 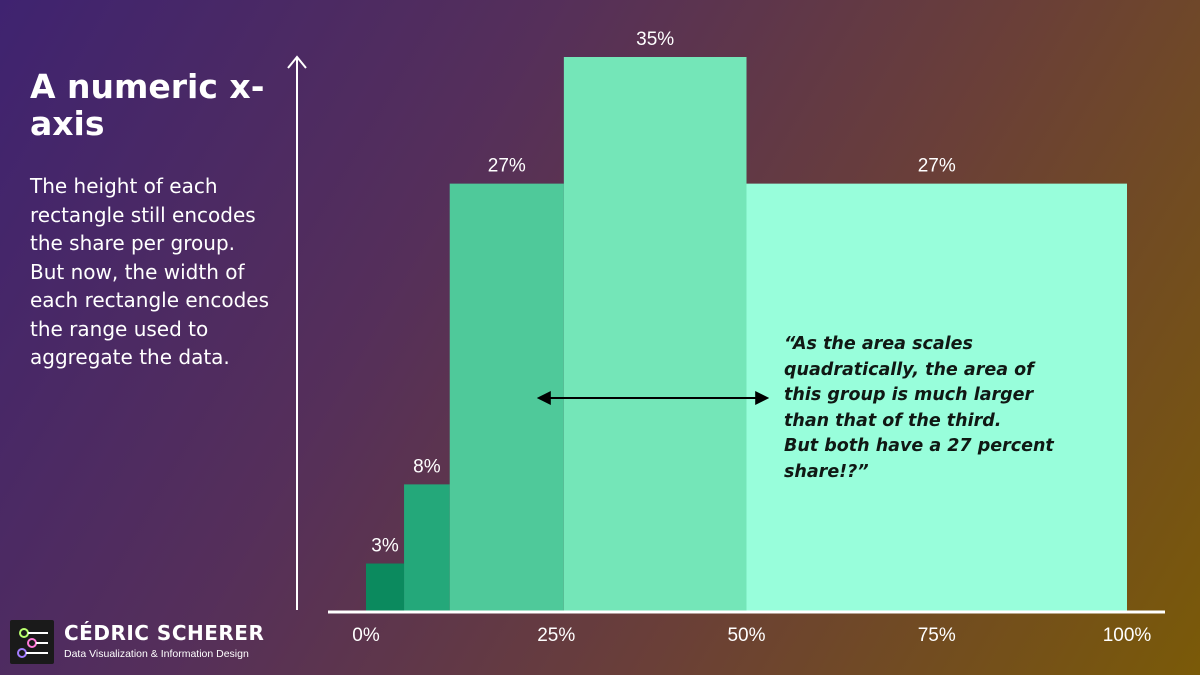 What do you see at coordinates (507, 166) in the screenshot?
I see `value-label-2: 27%` at bounding box center [507, 166].